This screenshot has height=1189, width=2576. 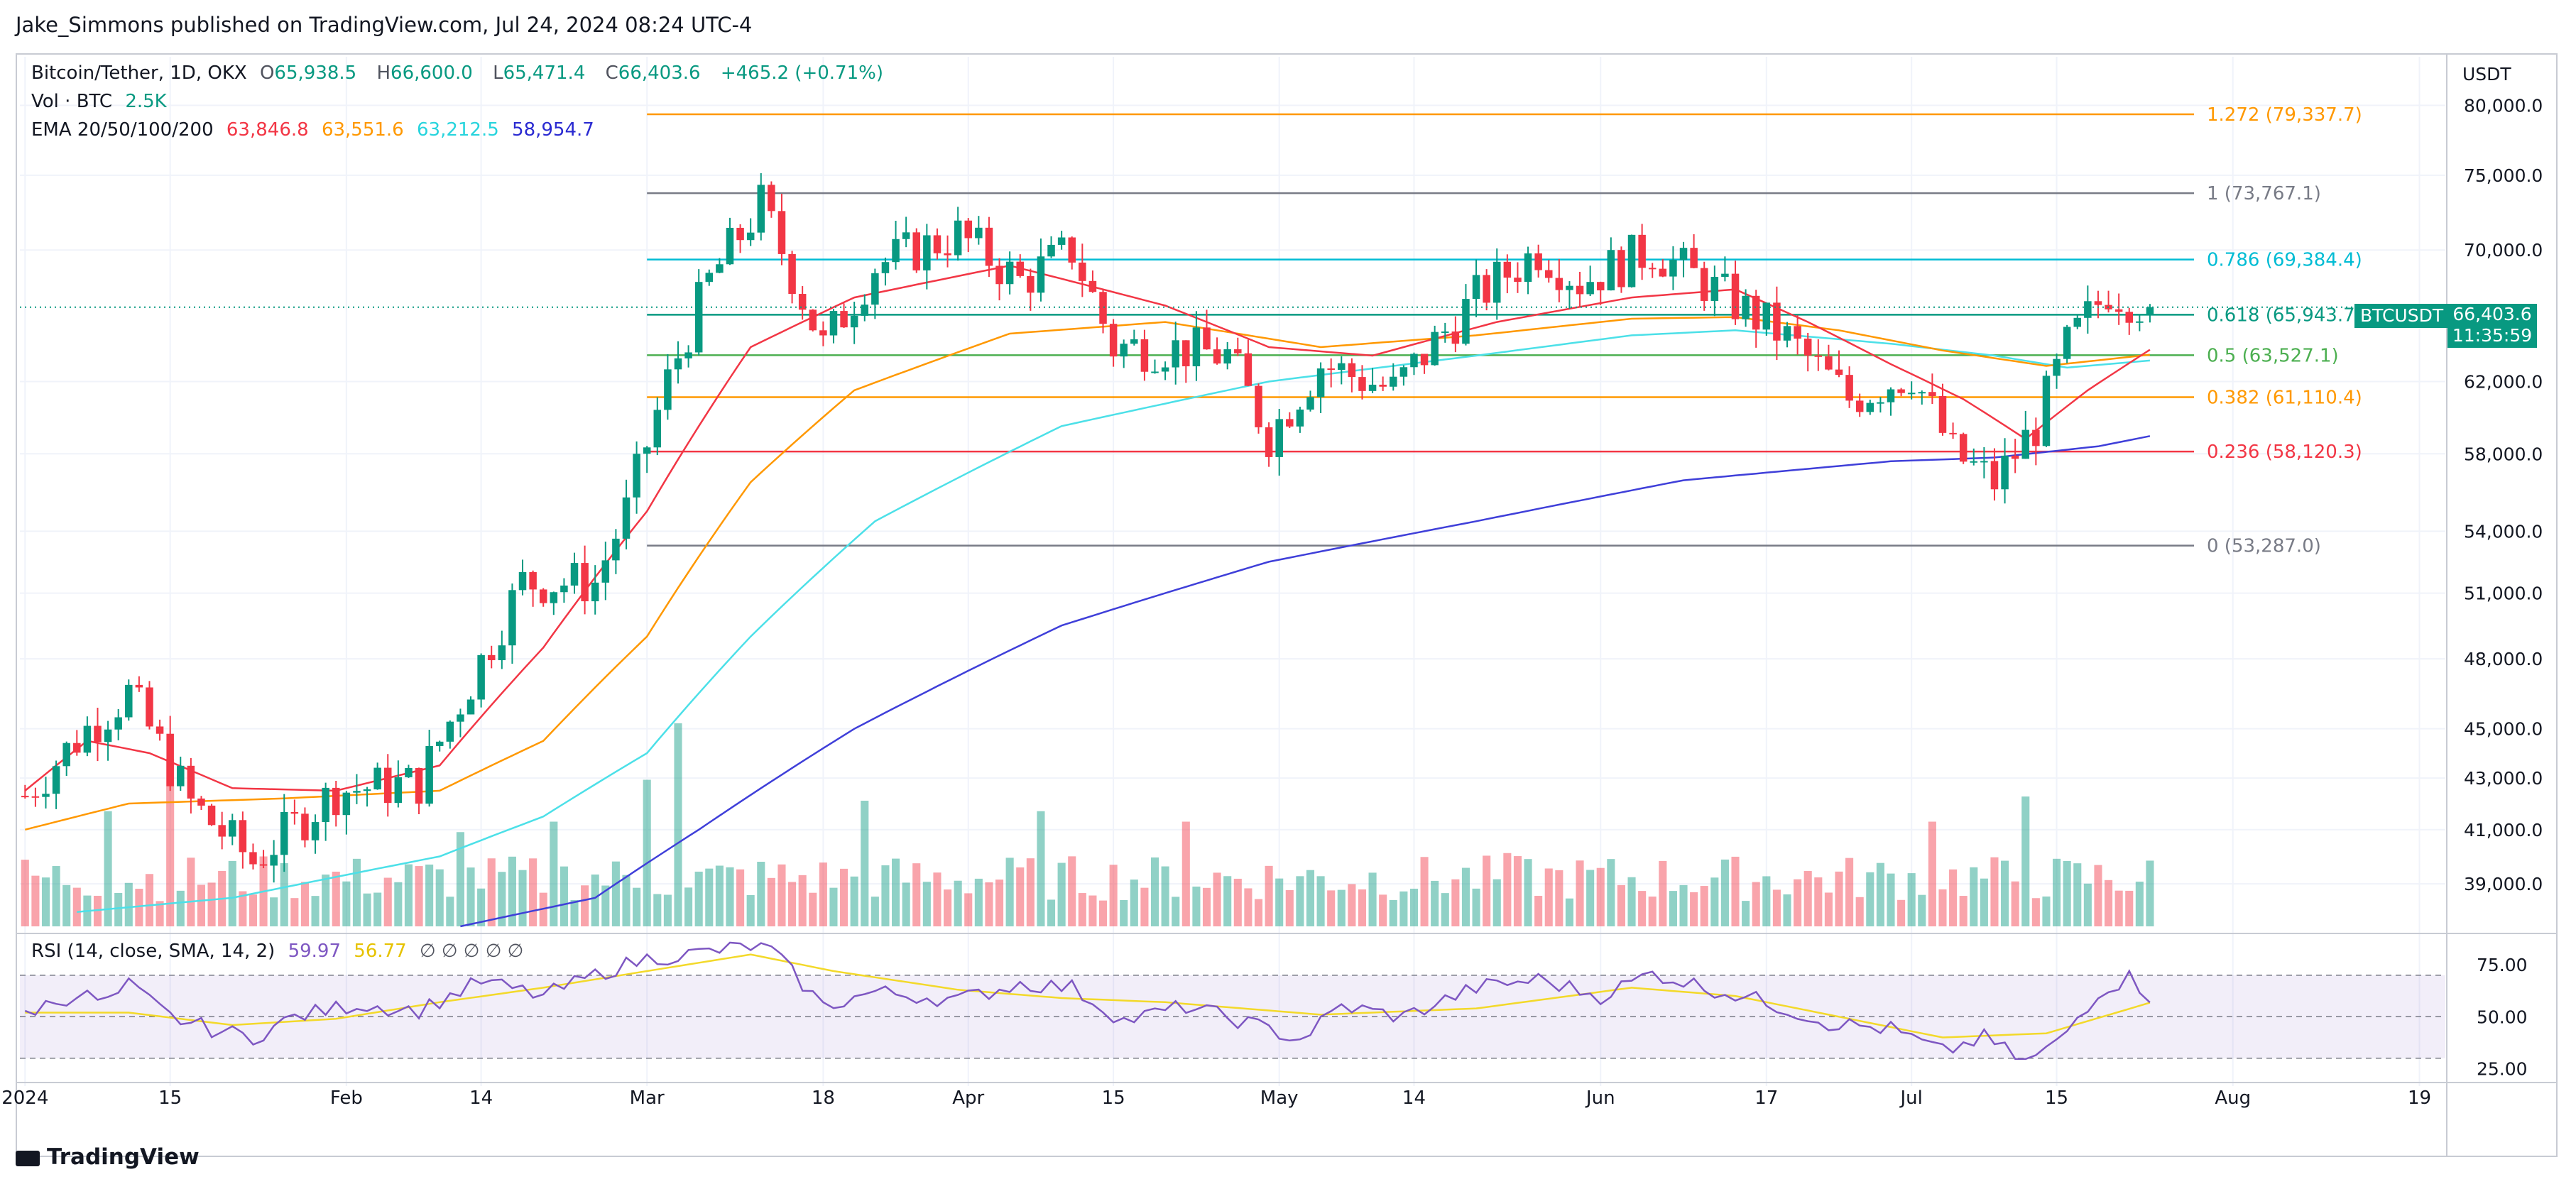 What do you see at coordinates (139, 73) in the screenshot?
I see `symbol-name: Bitcoin/Tether, 1D, OKX` at bounding box center [139, 73].